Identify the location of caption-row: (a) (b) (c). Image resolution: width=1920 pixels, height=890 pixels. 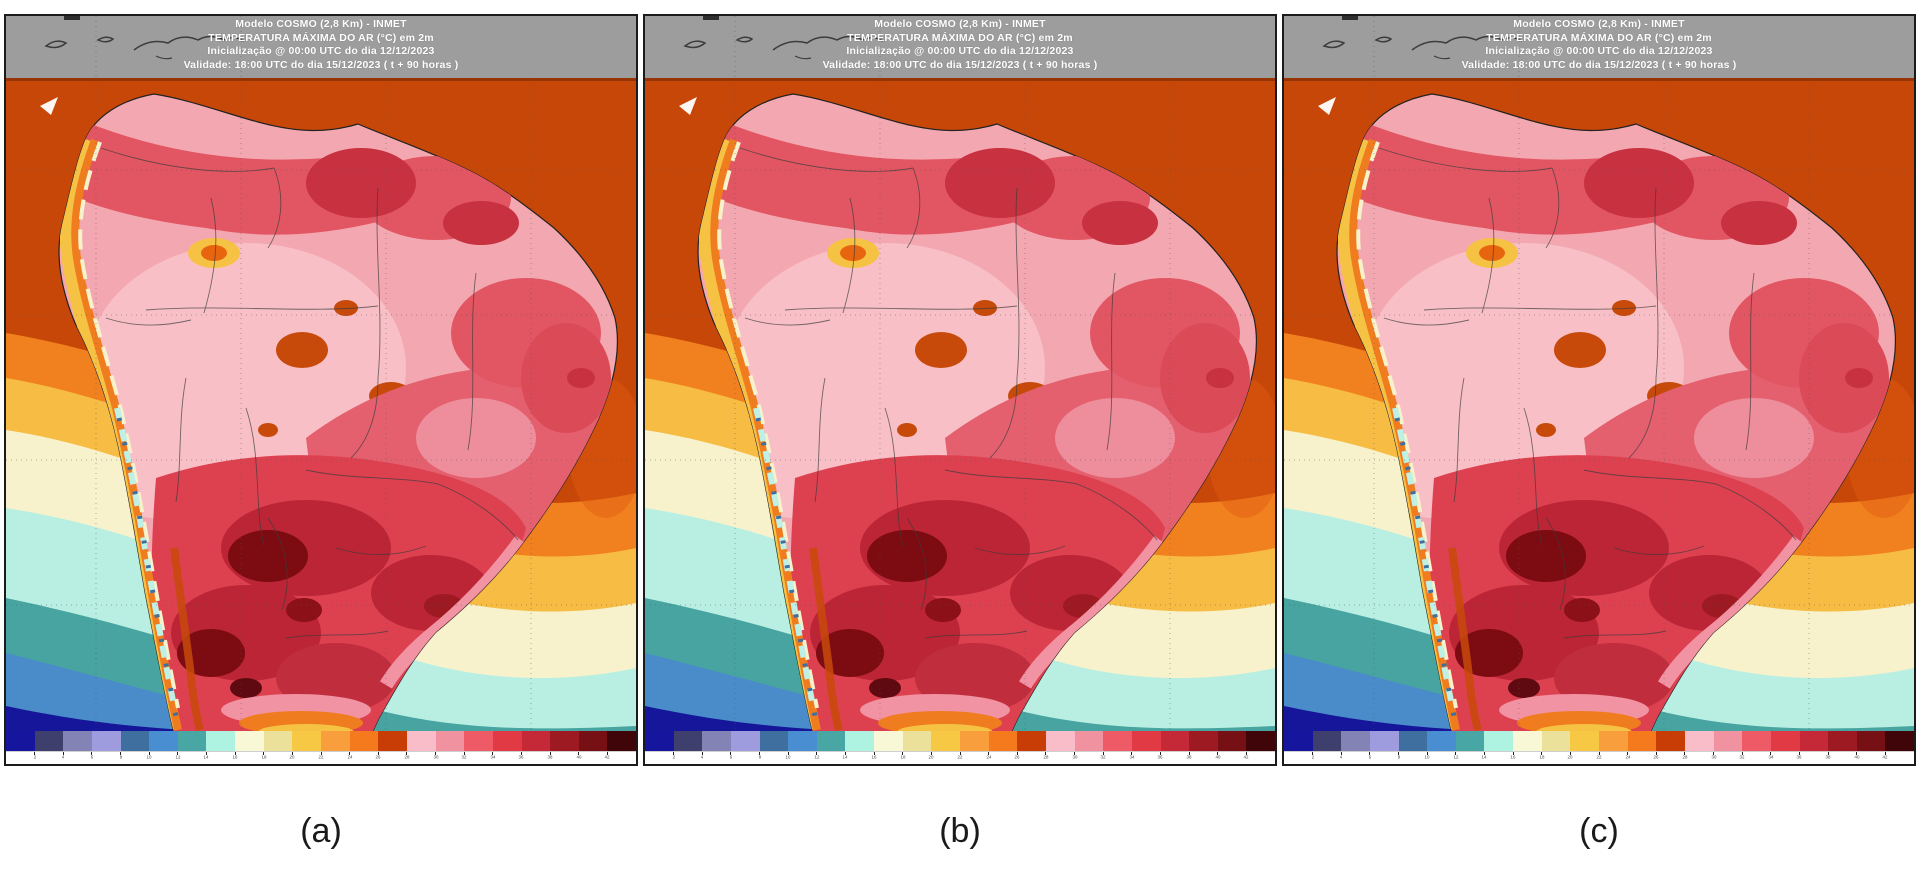
(960, 831).